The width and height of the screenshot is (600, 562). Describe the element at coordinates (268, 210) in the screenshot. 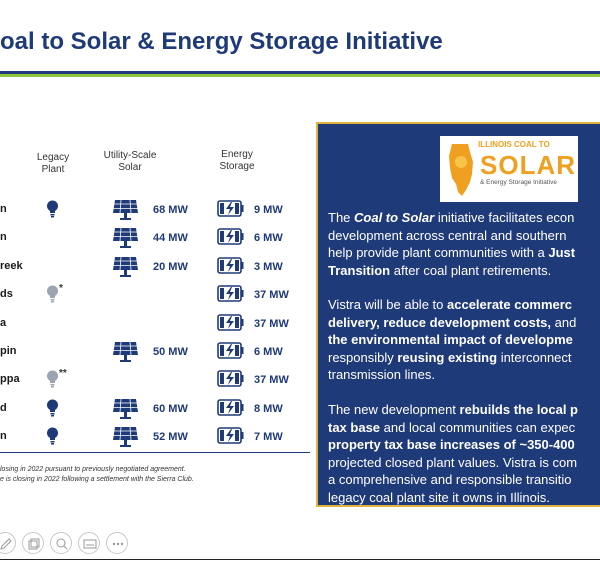

I see `storage-capacity: 9 MW` at that location.